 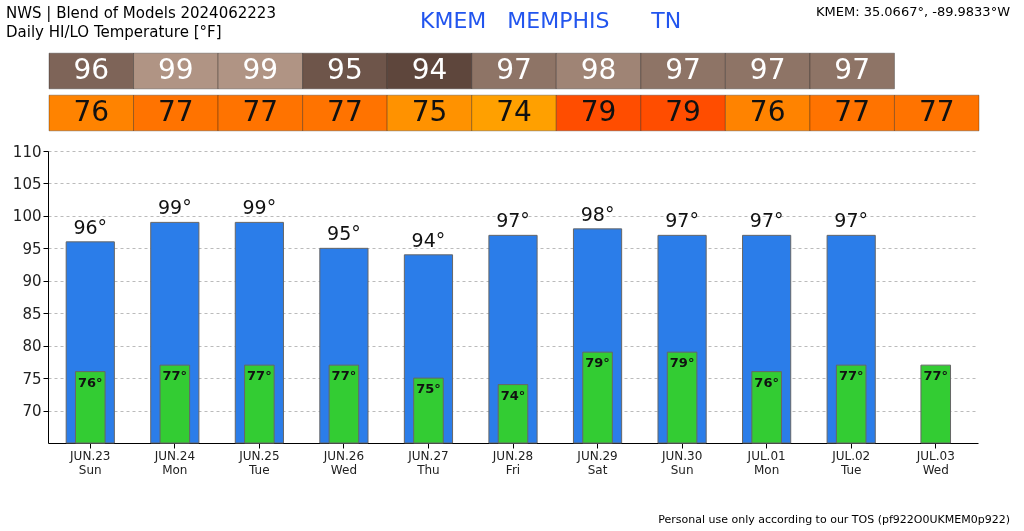 I want to click on data-label: 98, so click(x=598, y=69).